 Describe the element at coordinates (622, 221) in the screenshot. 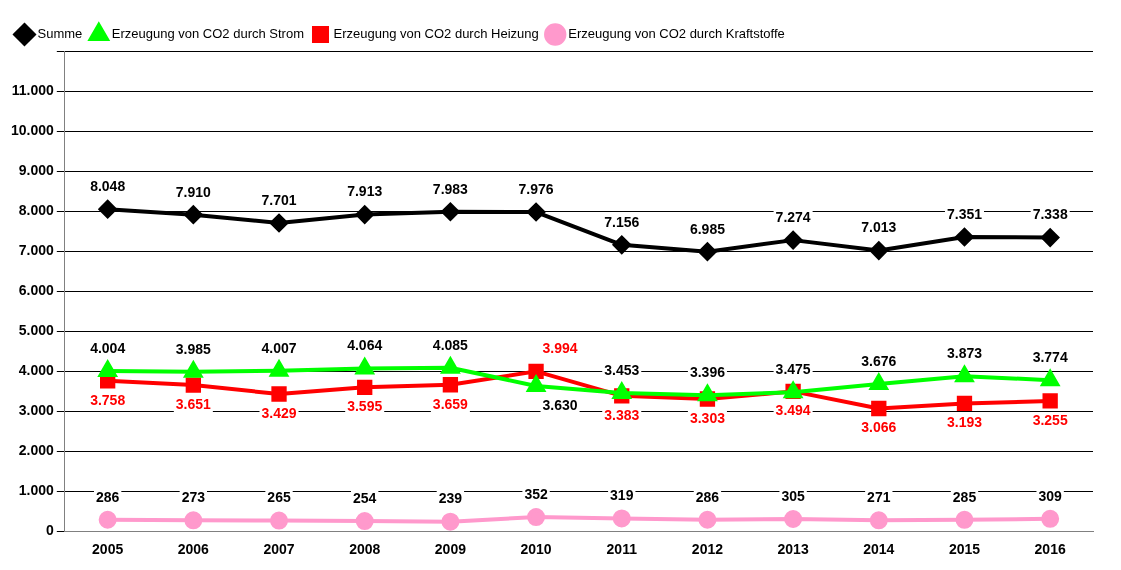

I see `data-label: 7.156` at that location.